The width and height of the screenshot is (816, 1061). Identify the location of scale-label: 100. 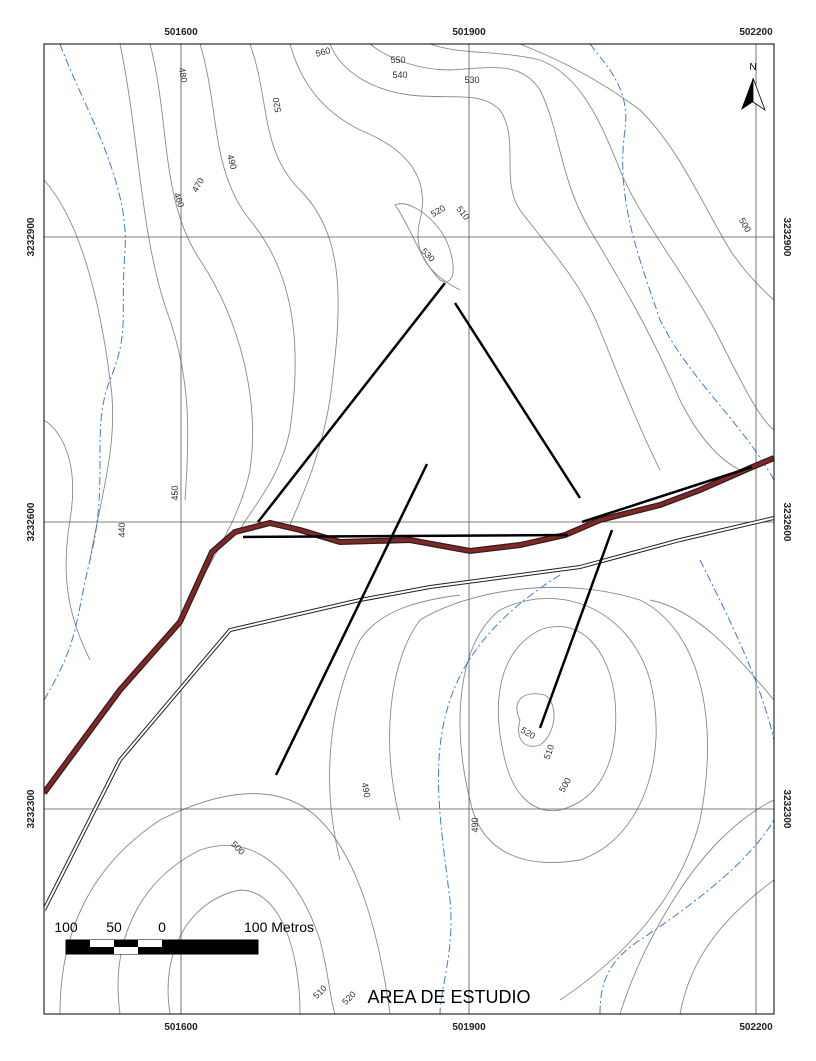
(66, 927).